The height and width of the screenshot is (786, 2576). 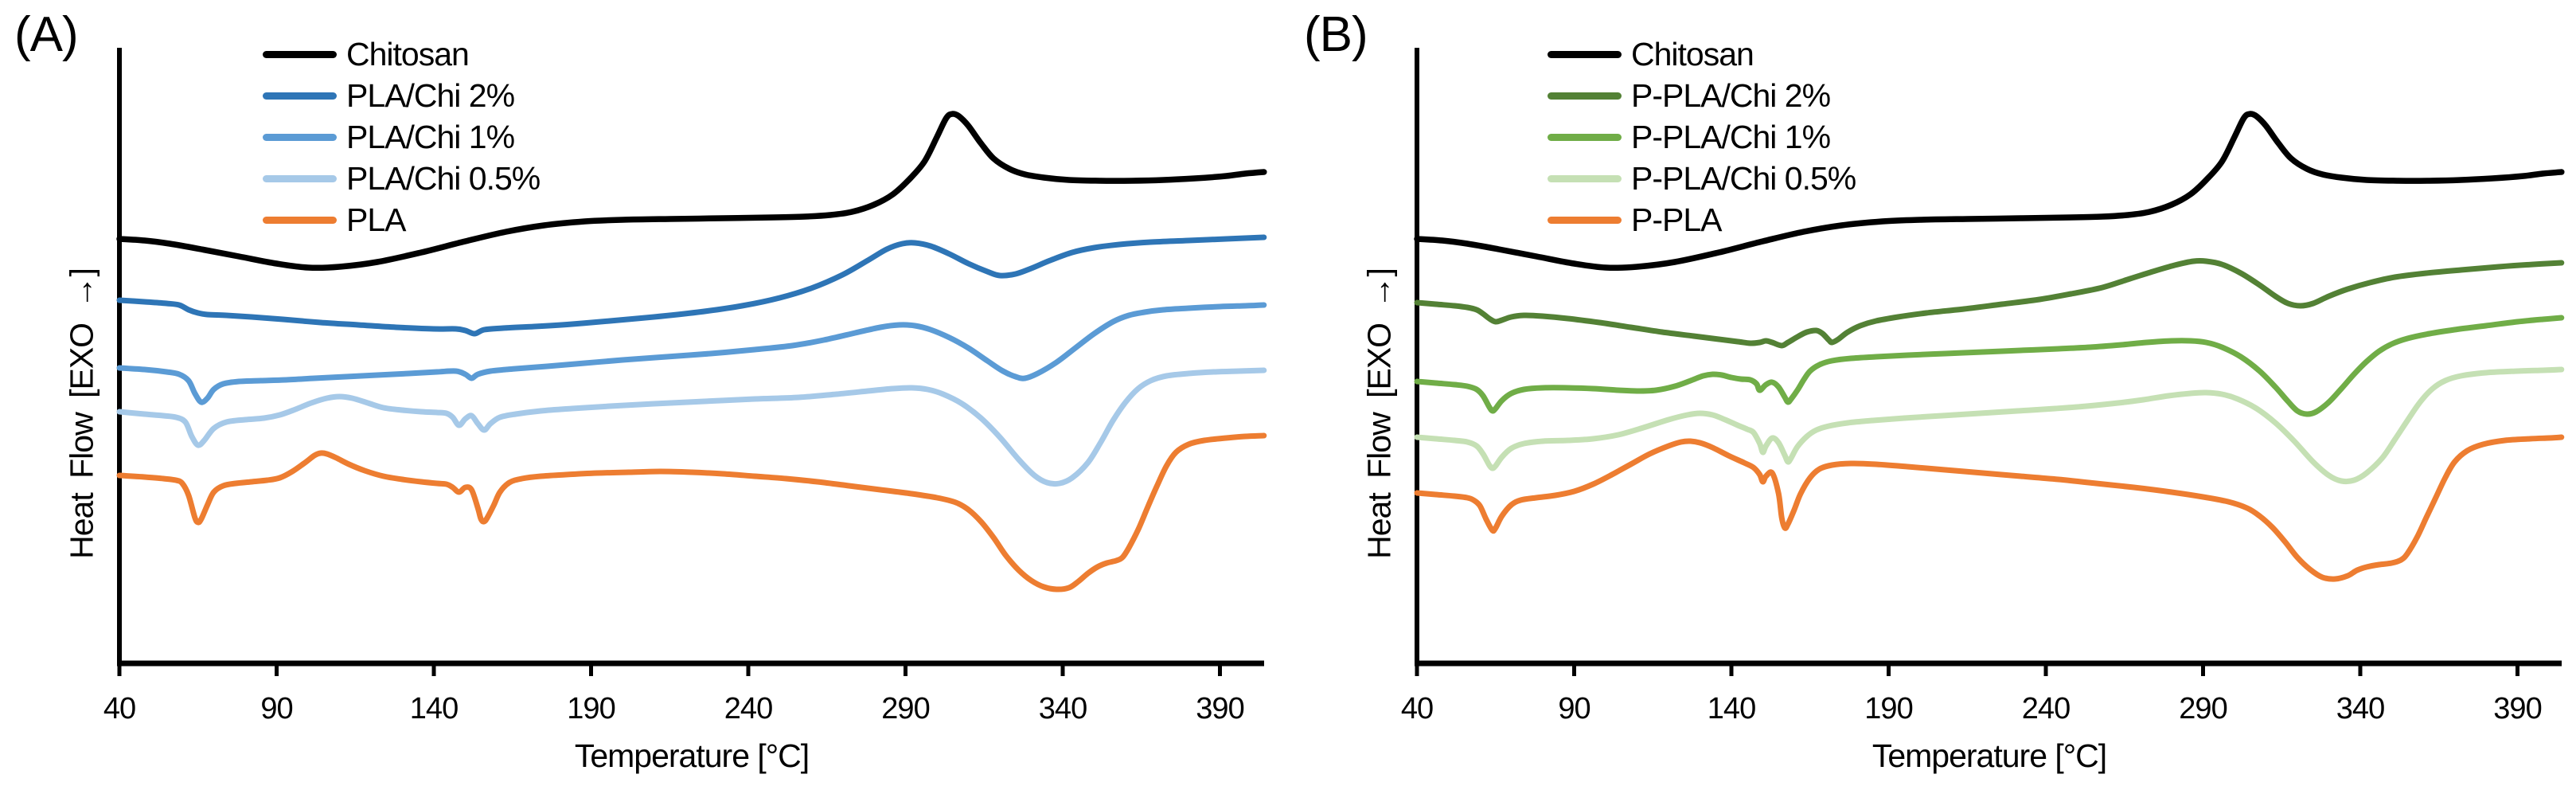 What do you see at coordinates (1574, 709) in the screenshot?
I see `panel-b-x-tick-label: 90` at bounding box center [1574, 709].